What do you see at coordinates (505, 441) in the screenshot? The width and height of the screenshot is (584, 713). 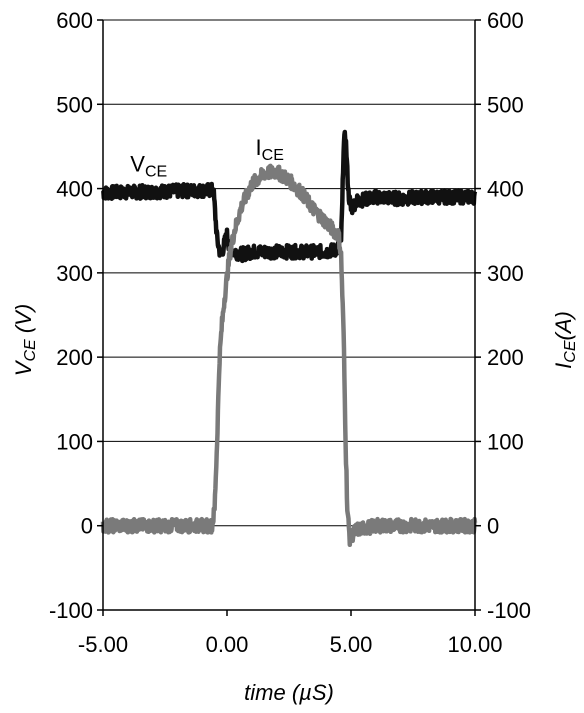 I see `y-tick-label-right: 100` at bounding box center [505, 441].